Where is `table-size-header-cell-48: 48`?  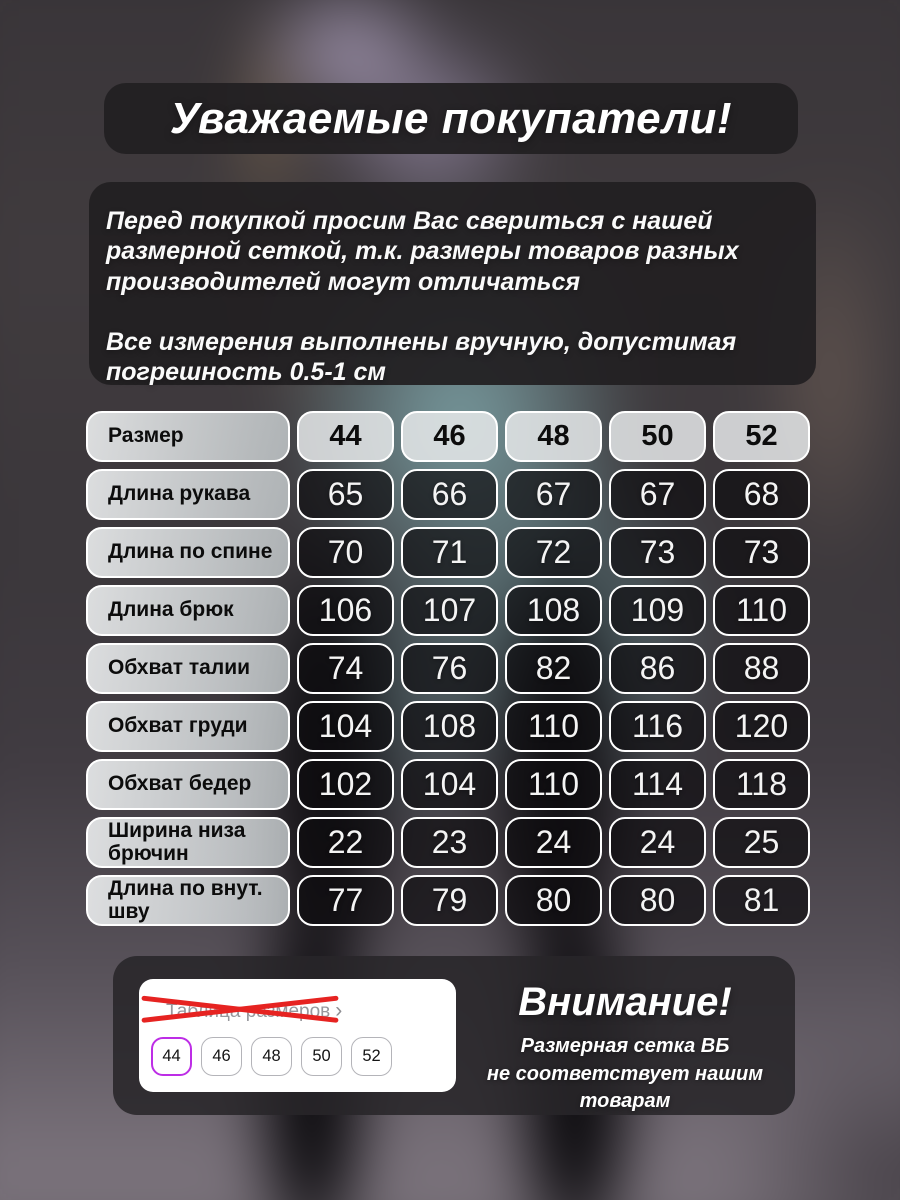
table-size-header-cell-48: 48 is located at coordinates (553, 436).